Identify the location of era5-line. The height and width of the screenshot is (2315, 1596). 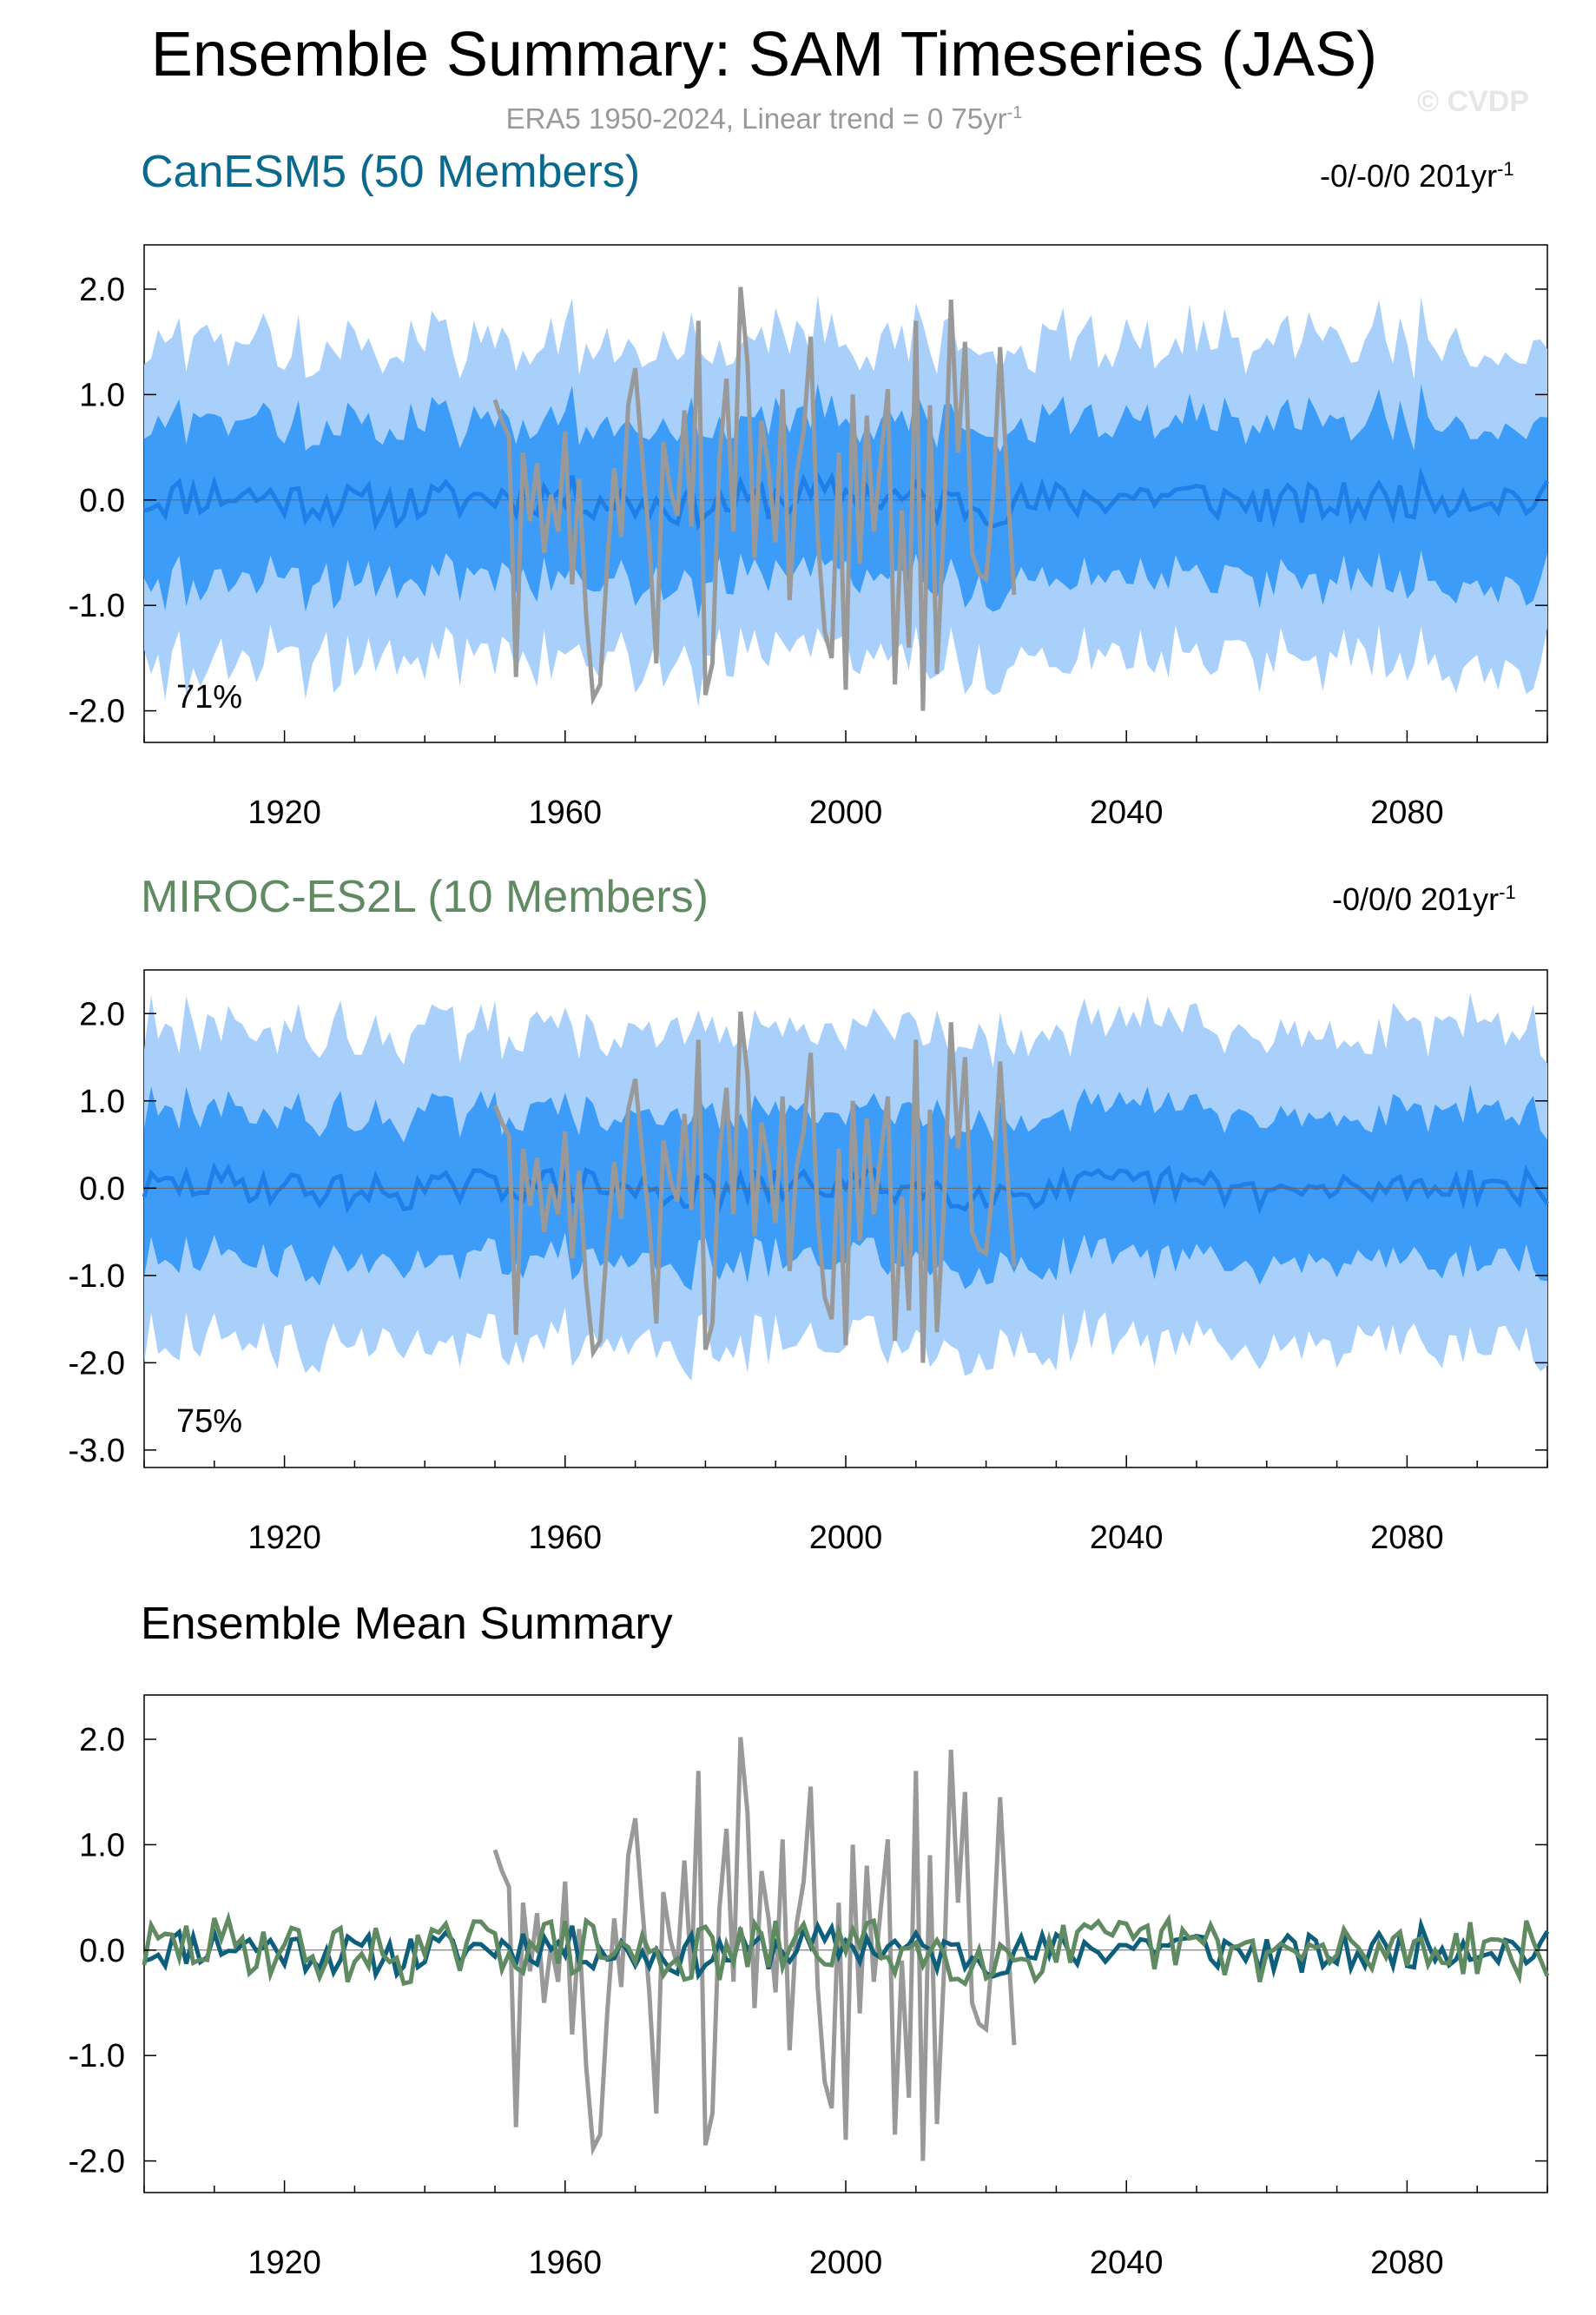
(754, 1949).